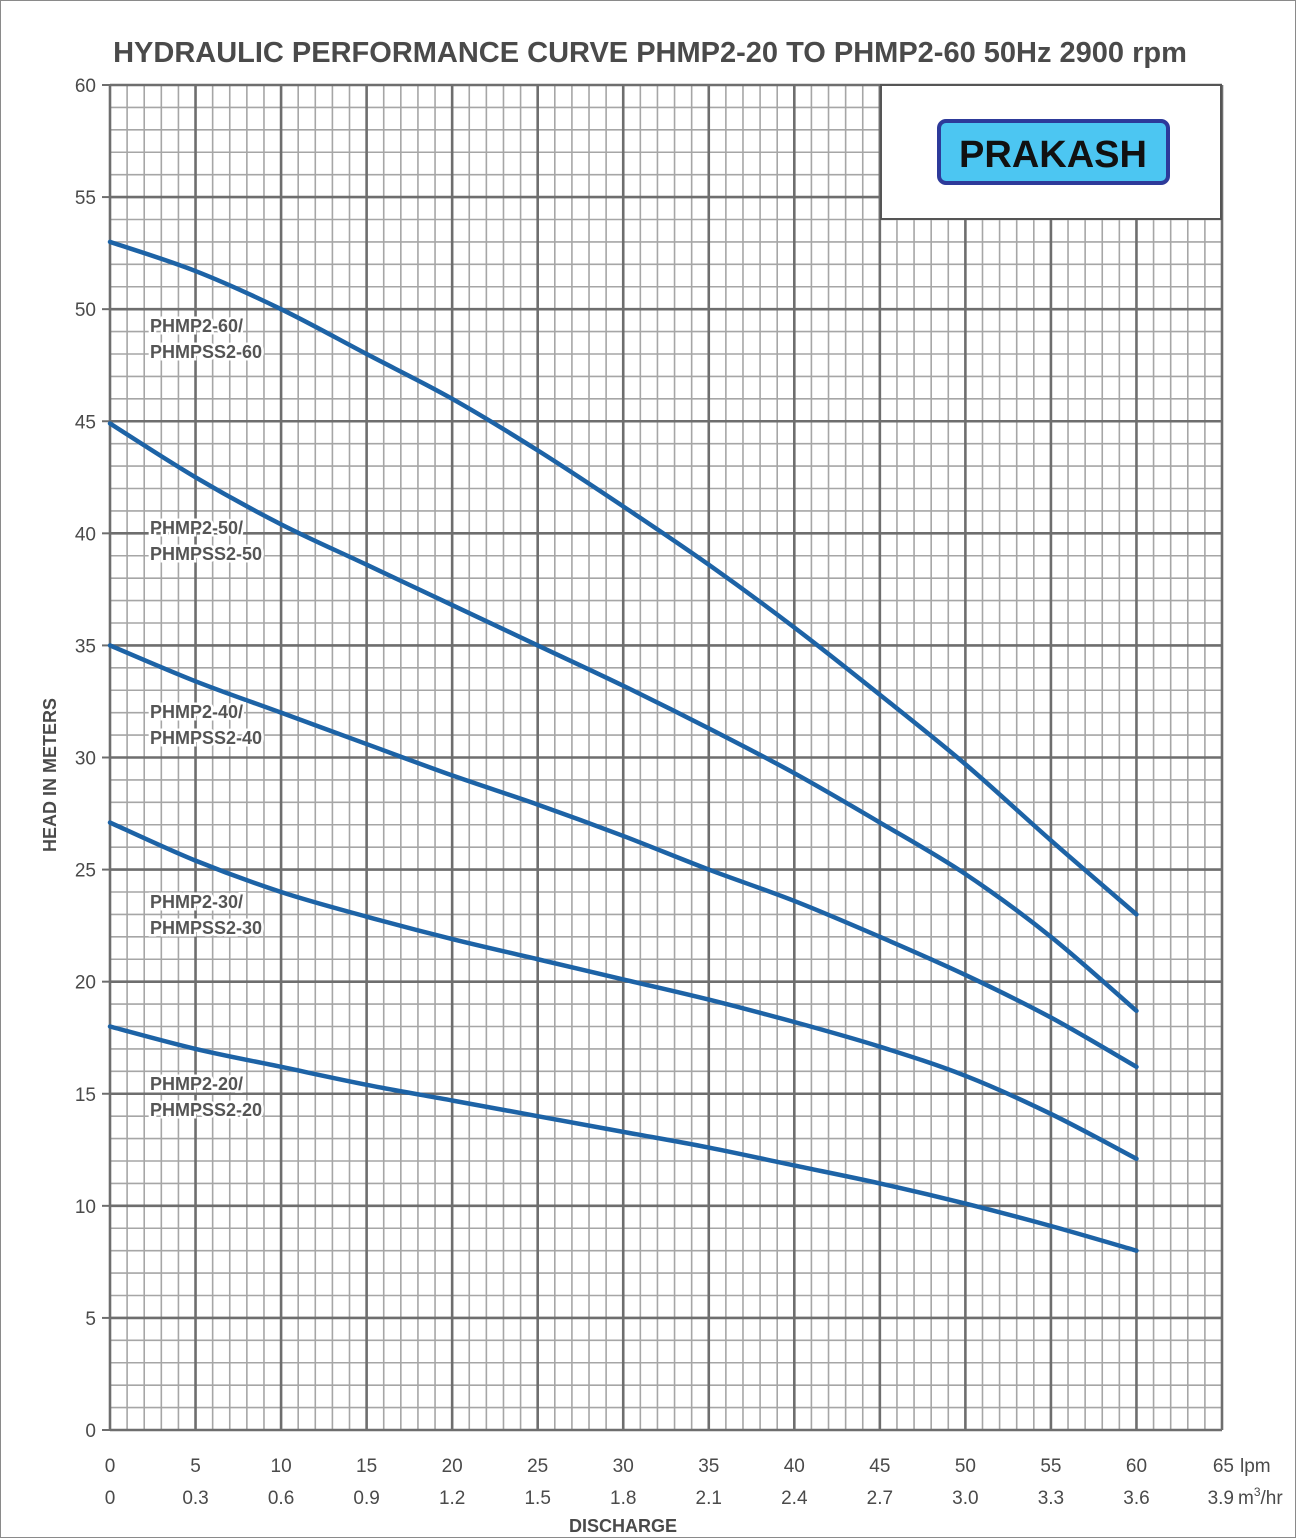 This screenshot has width=1296, height=1538. What do you see at coordinates (1051, 1498) in the screenshot?
I see `x-tick-label-m3hr: 3.3` at bounding box center [1051, 1498].